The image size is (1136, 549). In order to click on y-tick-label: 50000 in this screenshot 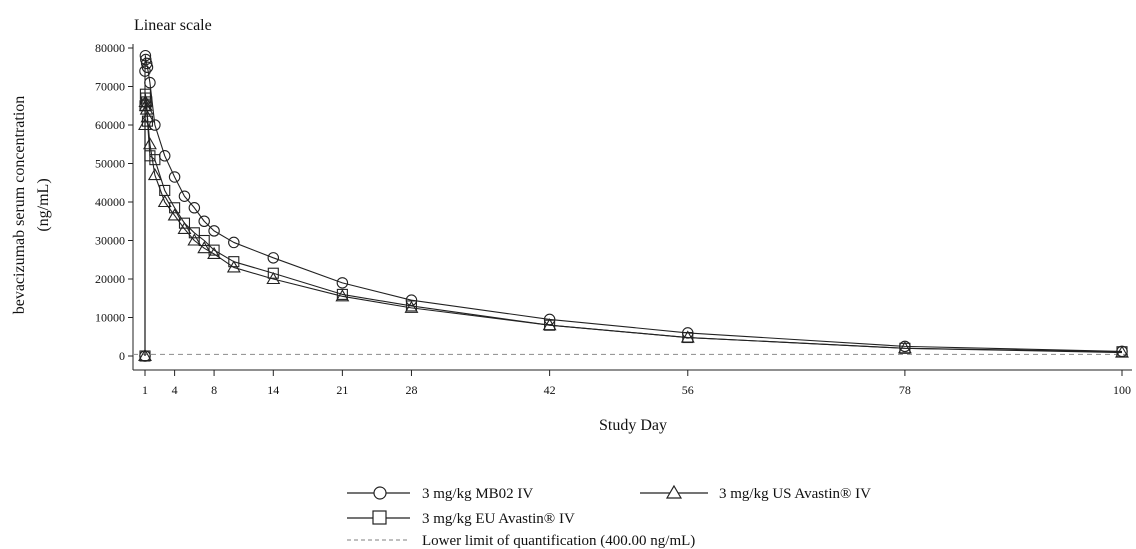, I will do `click(110, 164)`.